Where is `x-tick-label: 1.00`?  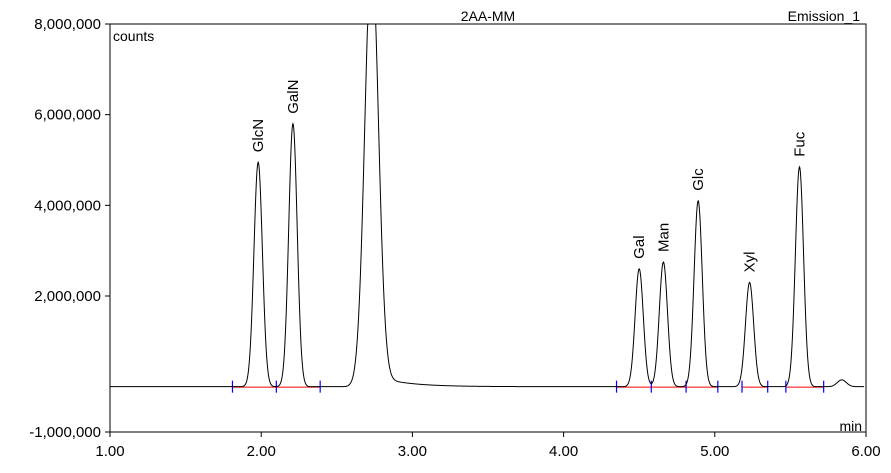 x-tick-label: 1.00 is located at coordinates (109, 451).